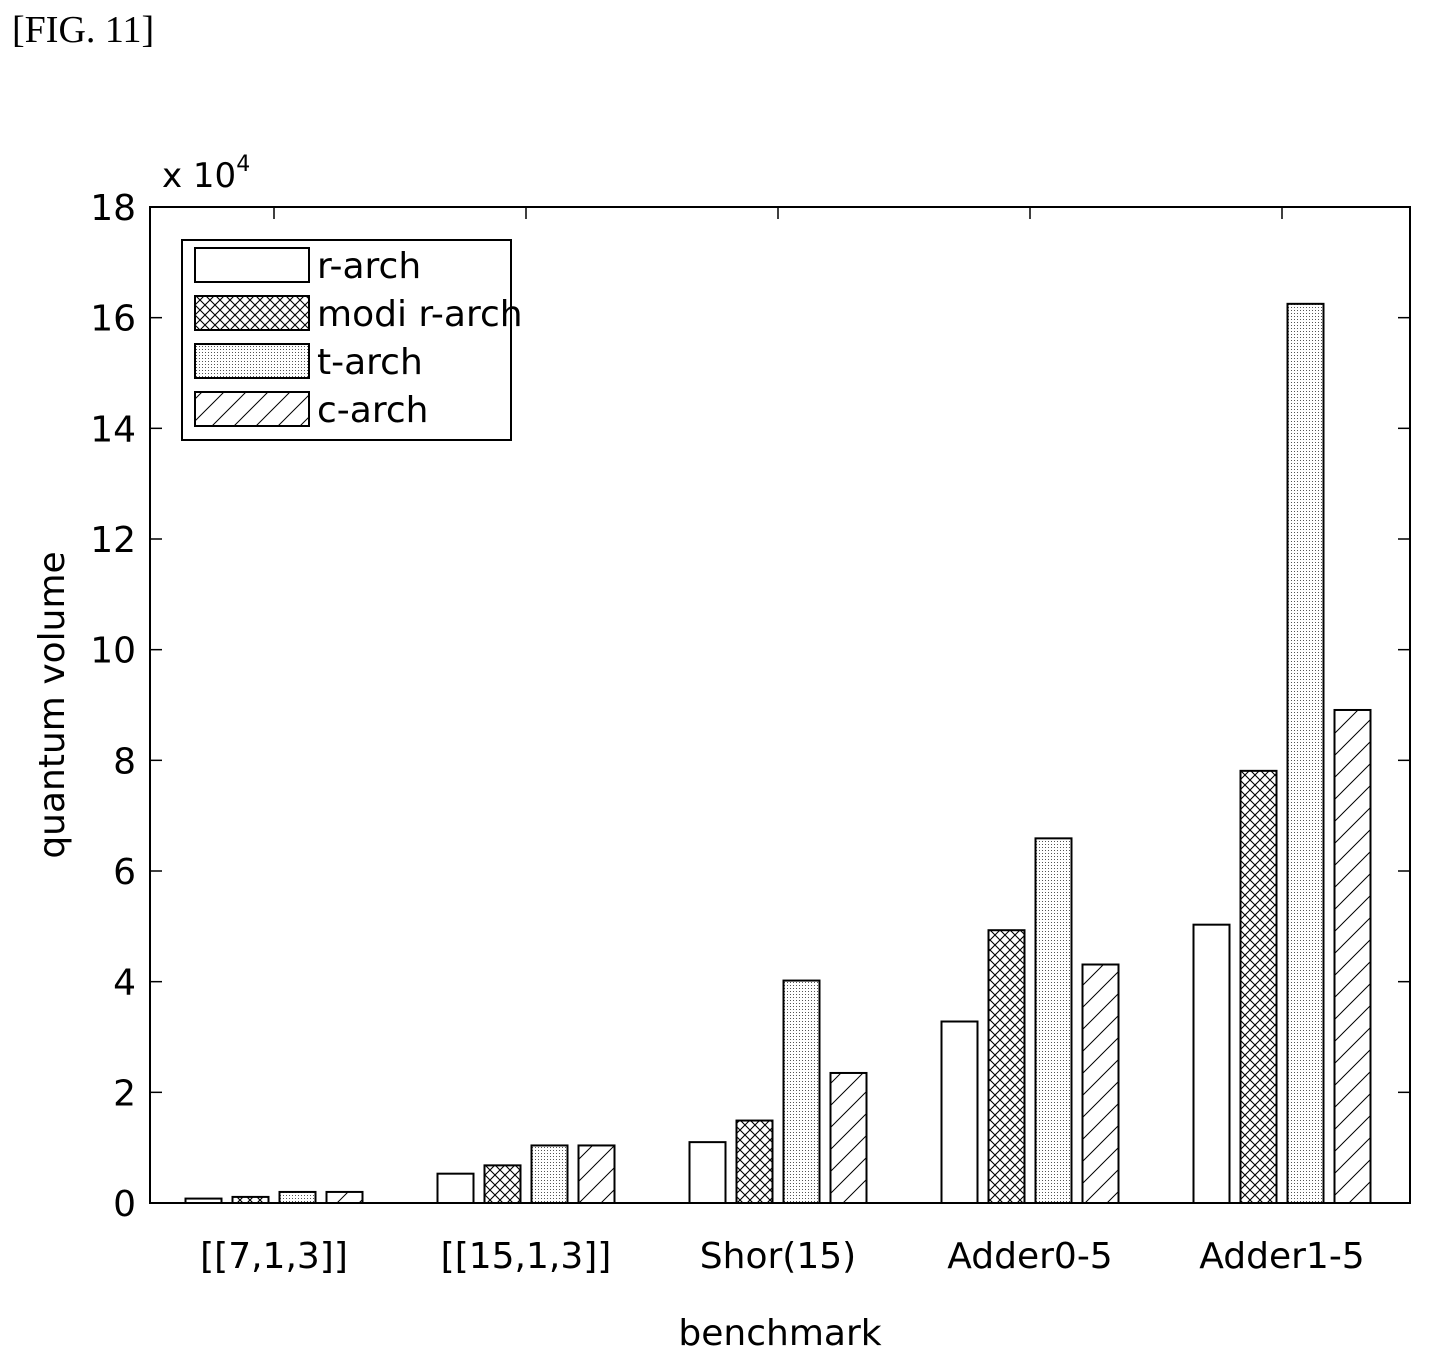  What do you see at coordinates (113, 706) in the screenshot?
I see `y-tick-labels: 0 2 4 6 8 10 12 14 16 18` at bounding box center [113, 706].